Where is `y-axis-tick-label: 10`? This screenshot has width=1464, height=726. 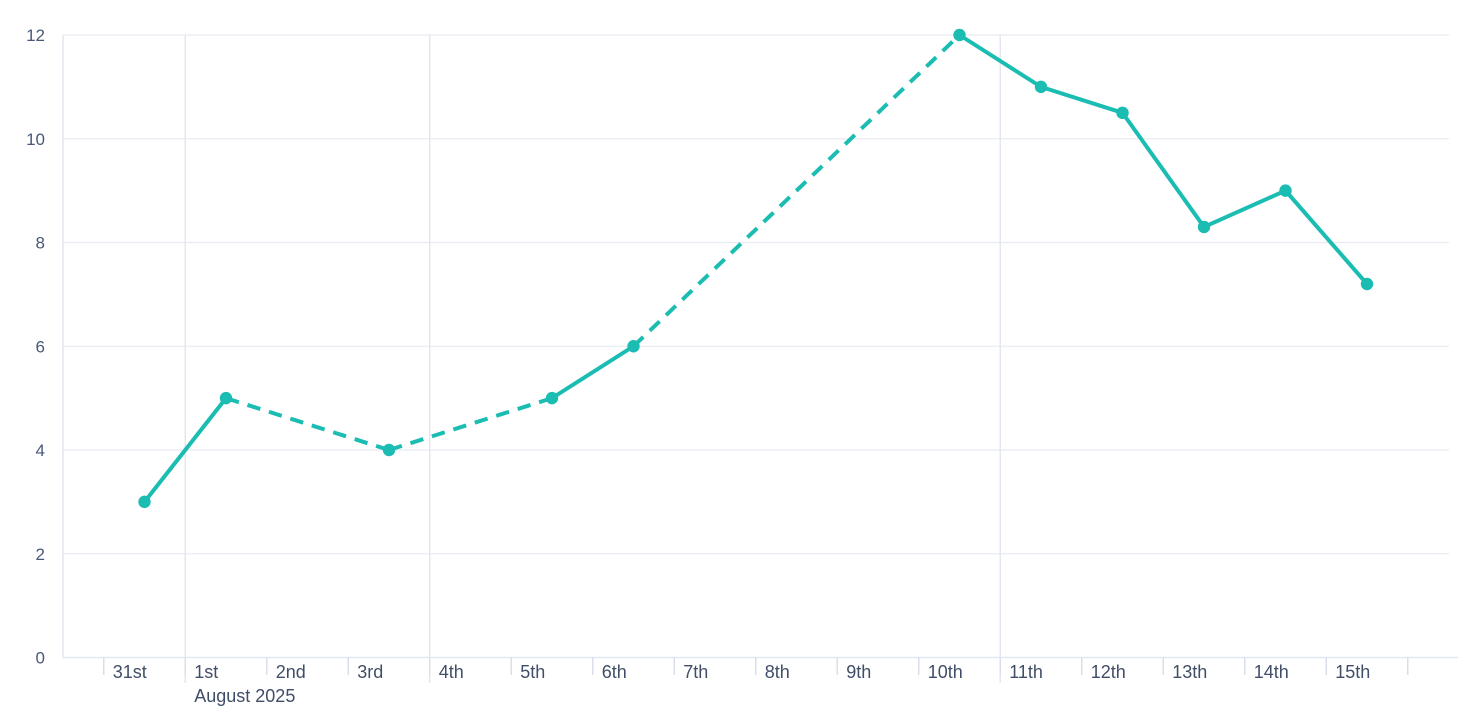
y-axis-tick-label: 10 is located at coordinates (35, 139).